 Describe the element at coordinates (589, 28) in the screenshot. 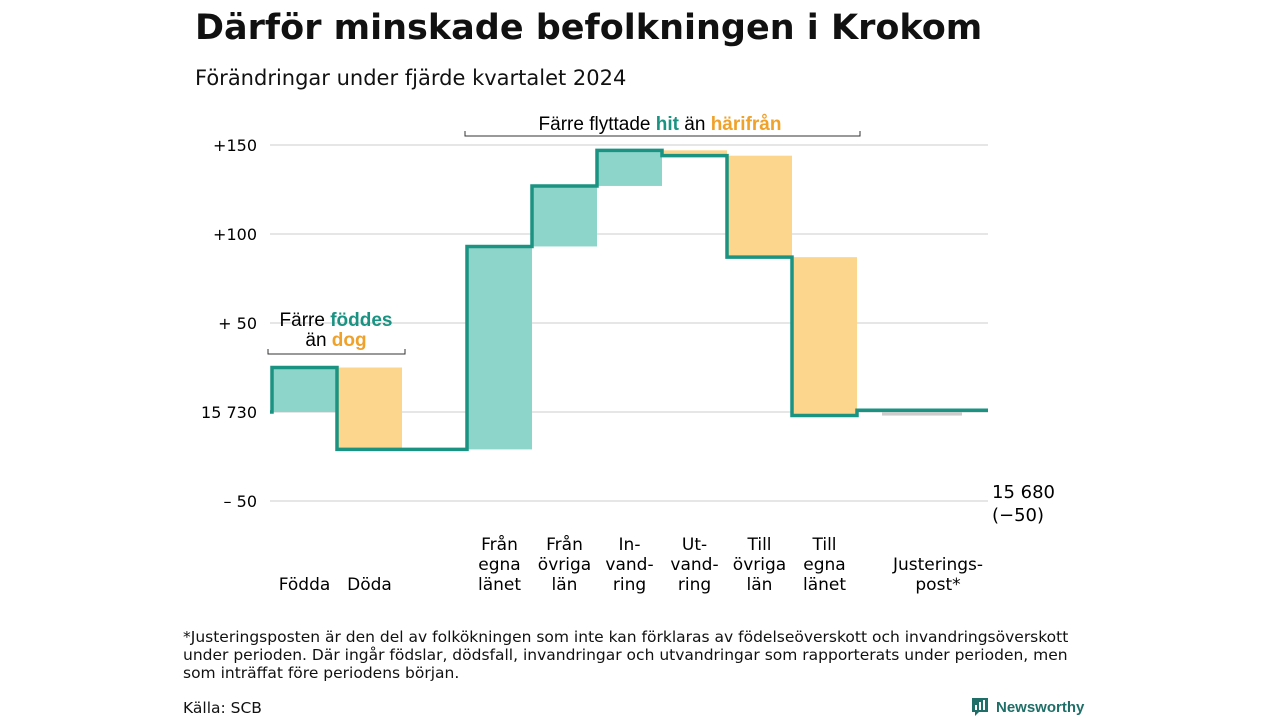

I see `chart-title: Därför minskade befolkningen i Krokom` at that location.